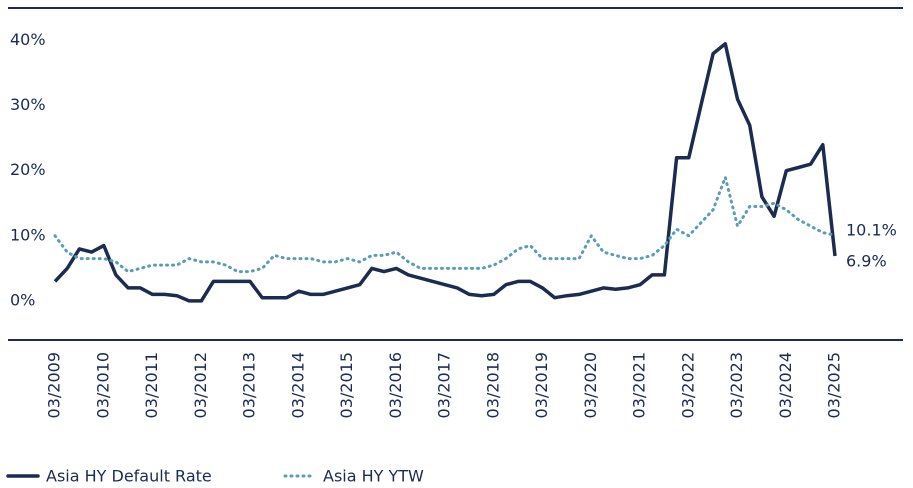 This screenshot has height=488, width=913. What do you see at coordinates (249, 385) in the screenshot?
I see `x-tick-label: 03/2013` at bounding box center [249, 385].